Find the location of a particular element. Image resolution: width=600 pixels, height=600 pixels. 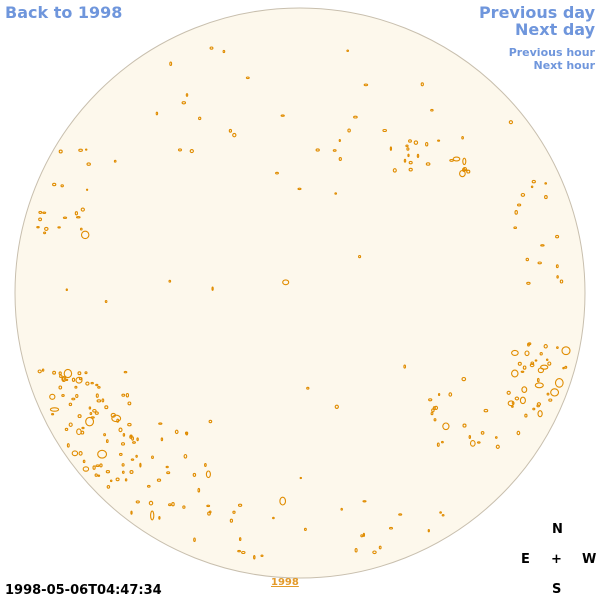

next-day-link: Next day is located at coordinates (555, 29).